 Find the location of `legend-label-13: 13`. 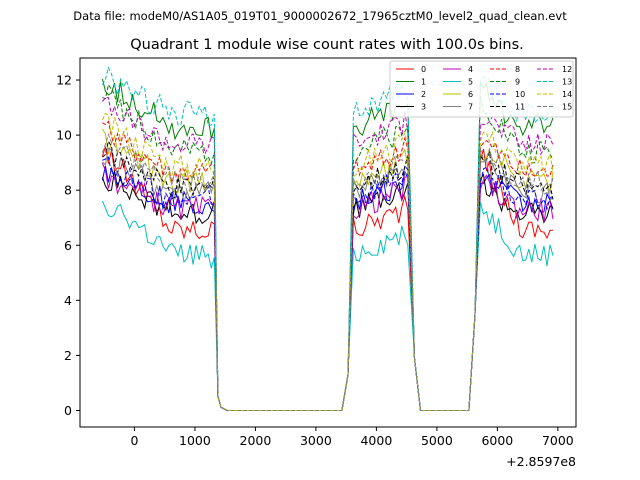

legend-label-13: 13 is located at coordinates (567, 82).